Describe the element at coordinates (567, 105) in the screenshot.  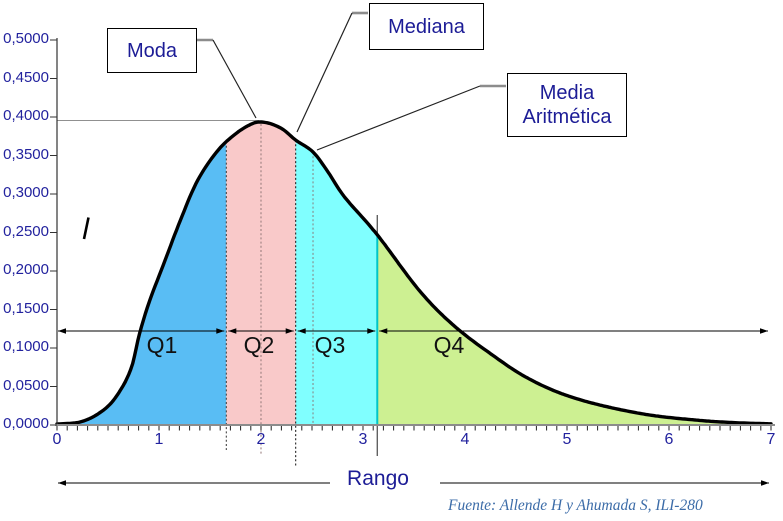
I see `media-aritmetica-label-box: Media Aritmética` at that location.